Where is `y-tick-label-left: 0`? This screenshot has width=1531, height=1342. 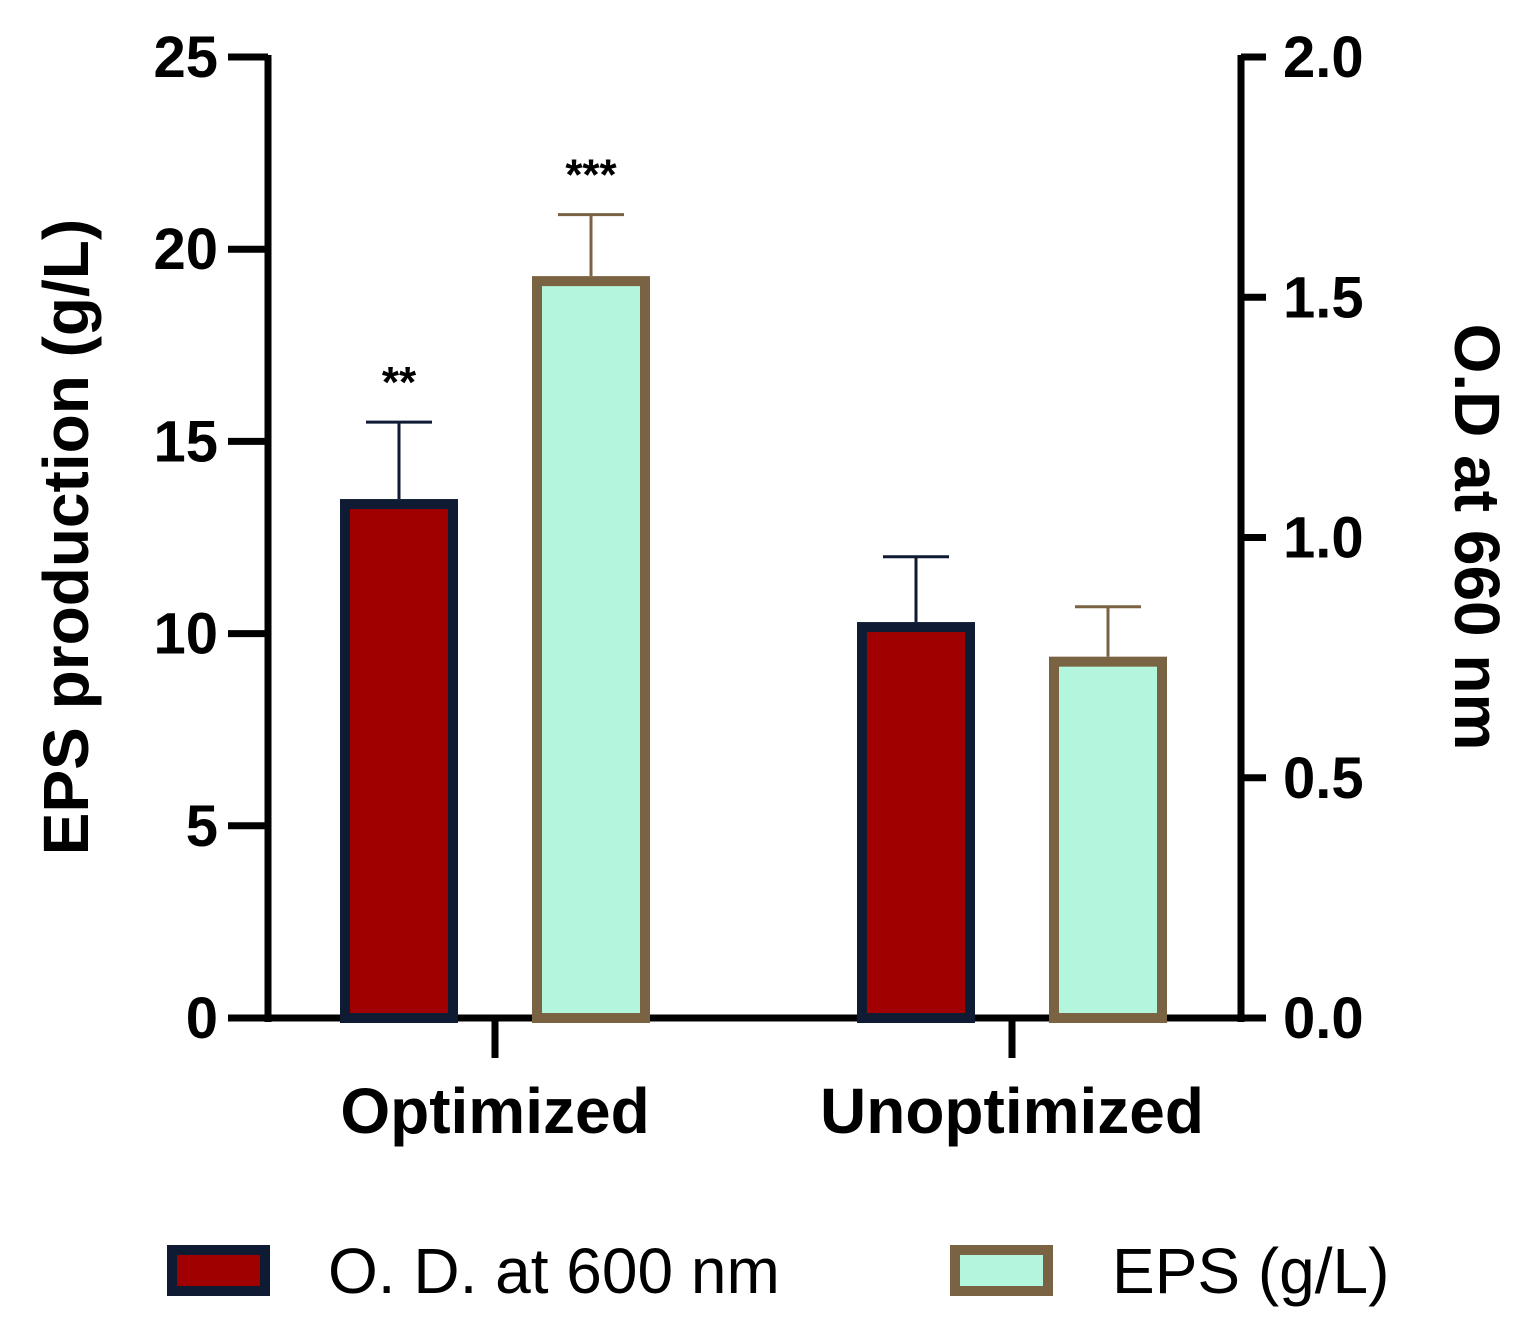 y-tick-label-left: 0 is located at coordinates (202, 1018).